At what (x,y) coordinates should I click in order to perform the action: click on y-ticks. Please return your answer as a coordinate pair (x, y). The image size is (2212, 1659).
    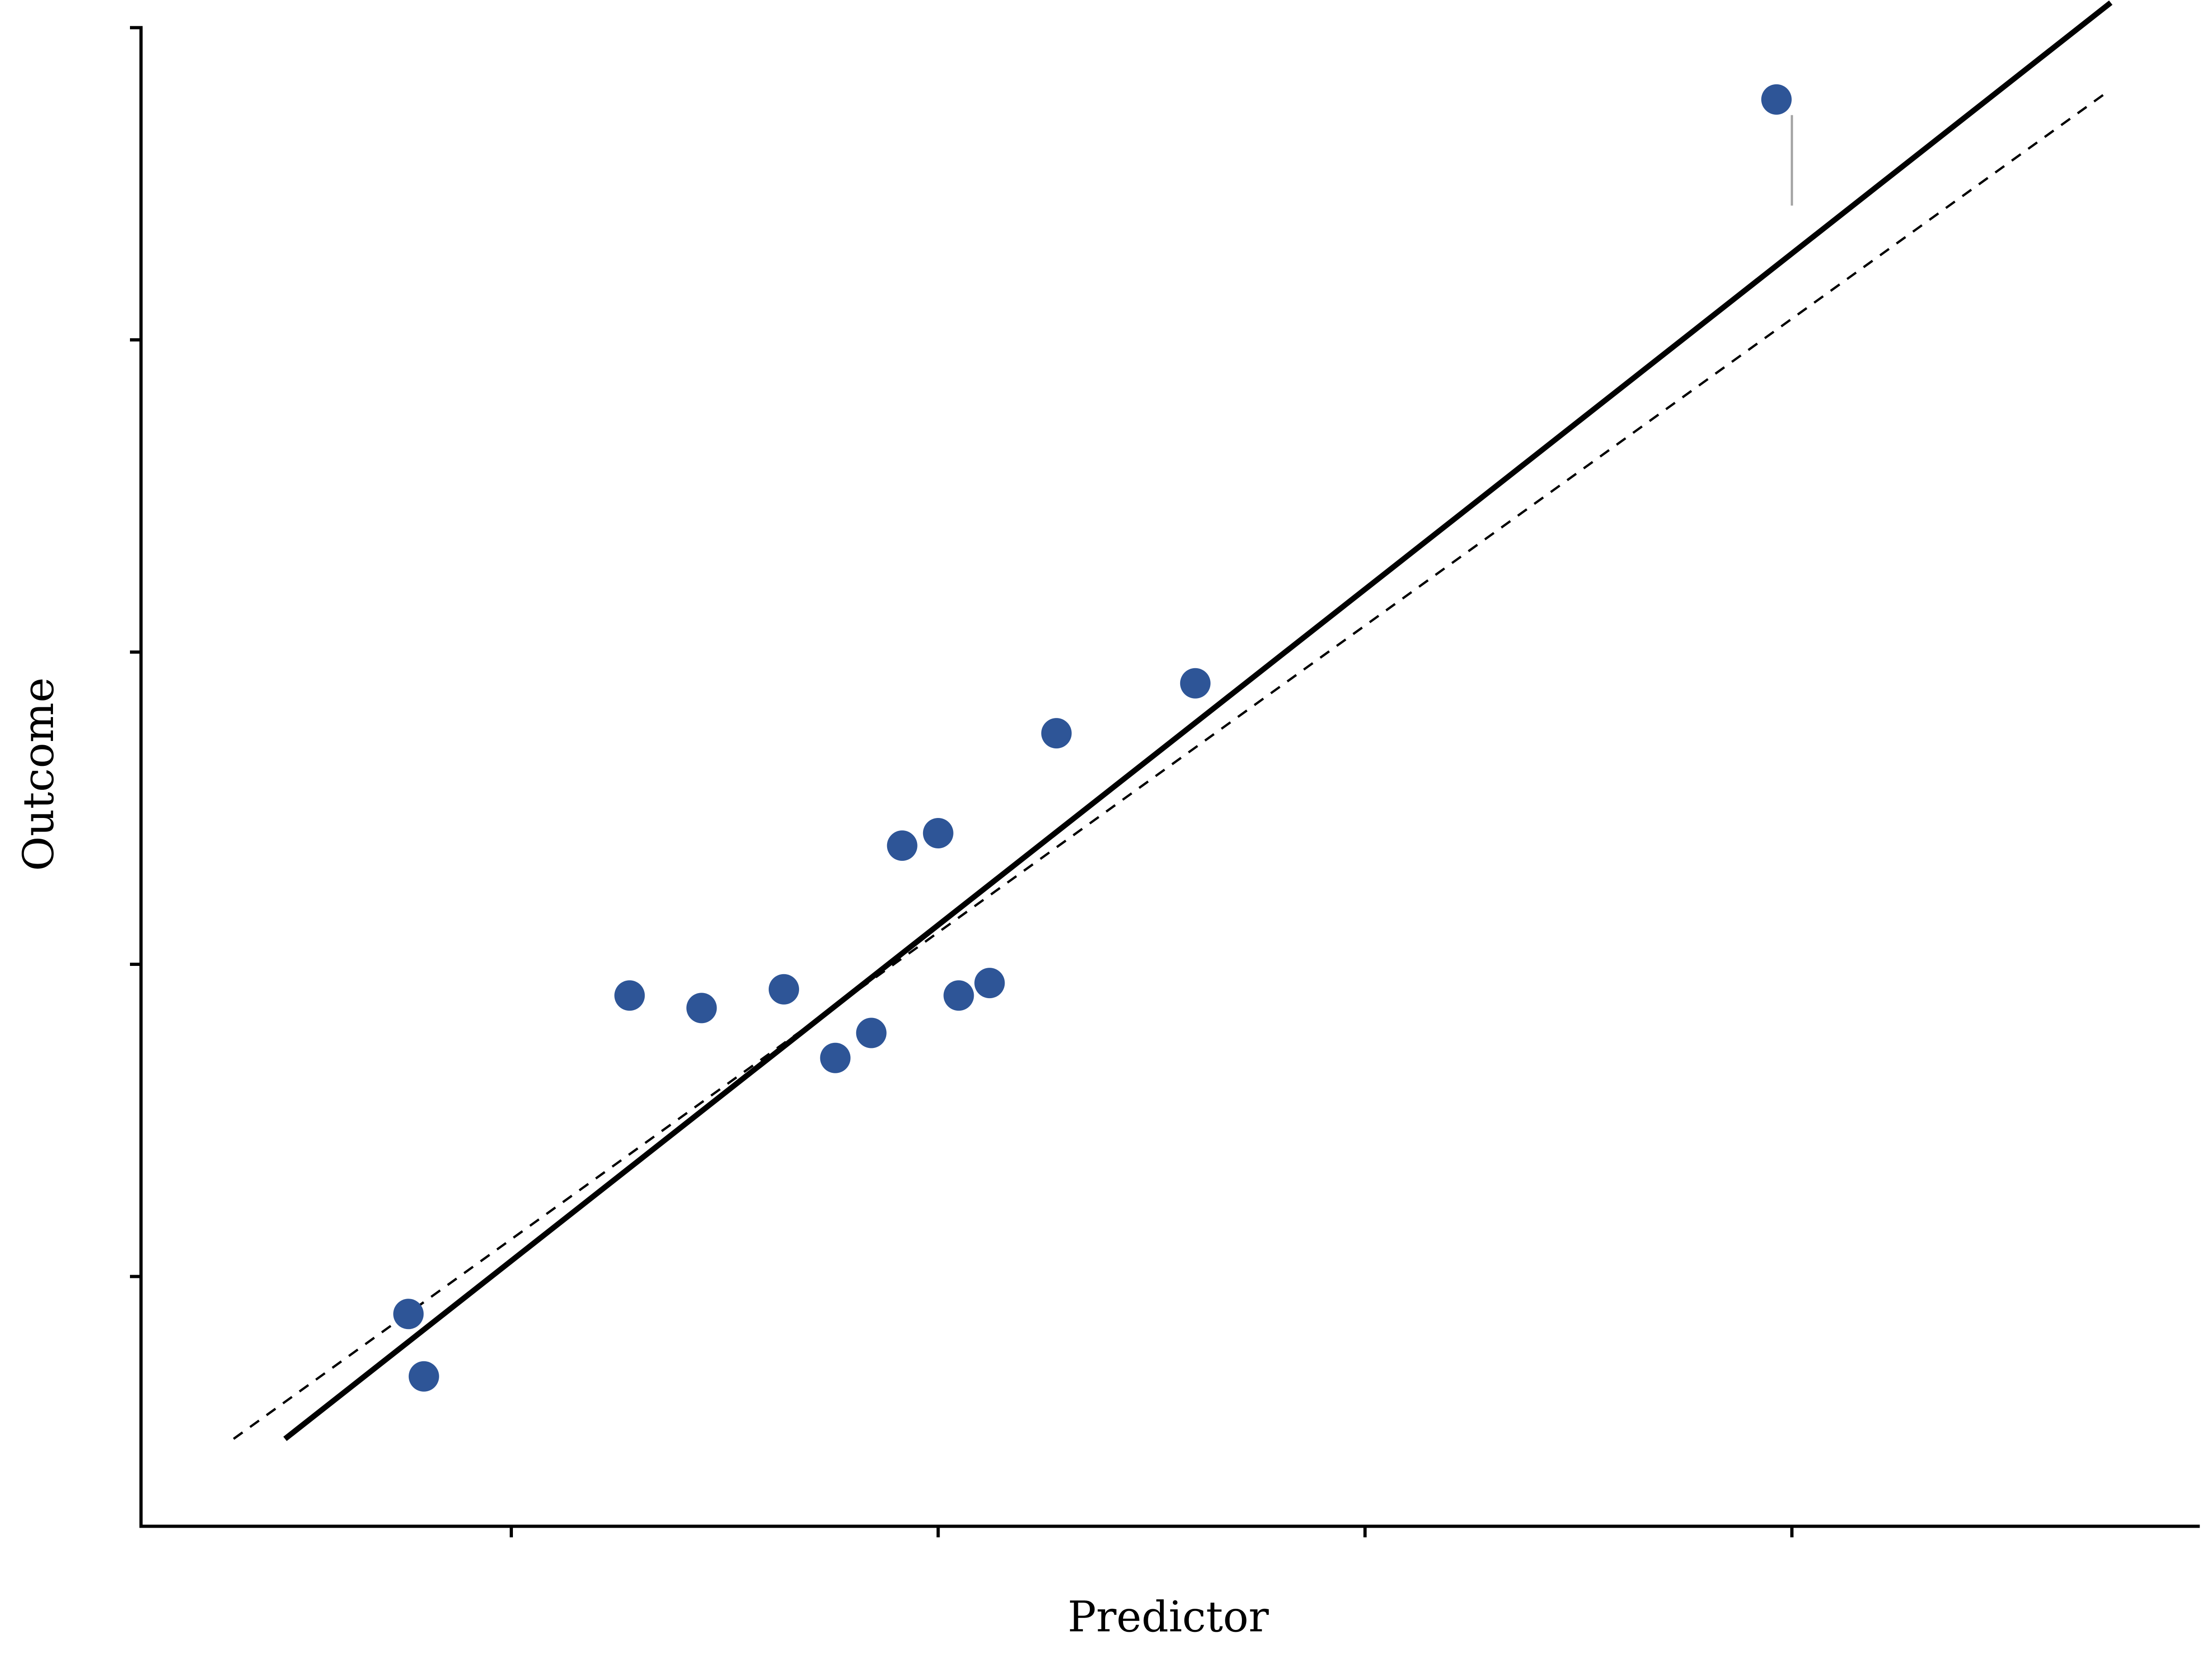
    Looking at the image, I should click on (135, 652).